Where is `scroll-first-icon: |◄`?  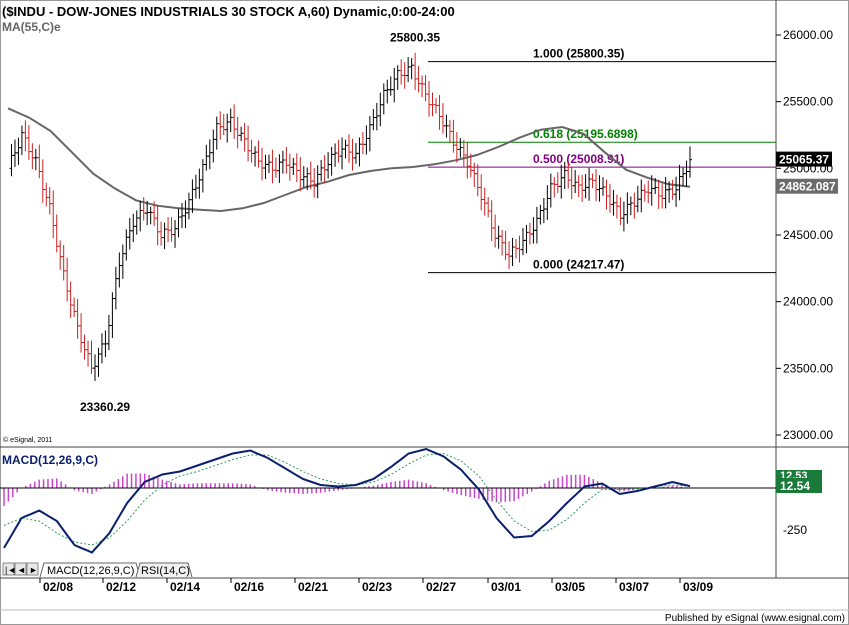 scroll-first-icon: |◄ is located at coordinates (10, 570).